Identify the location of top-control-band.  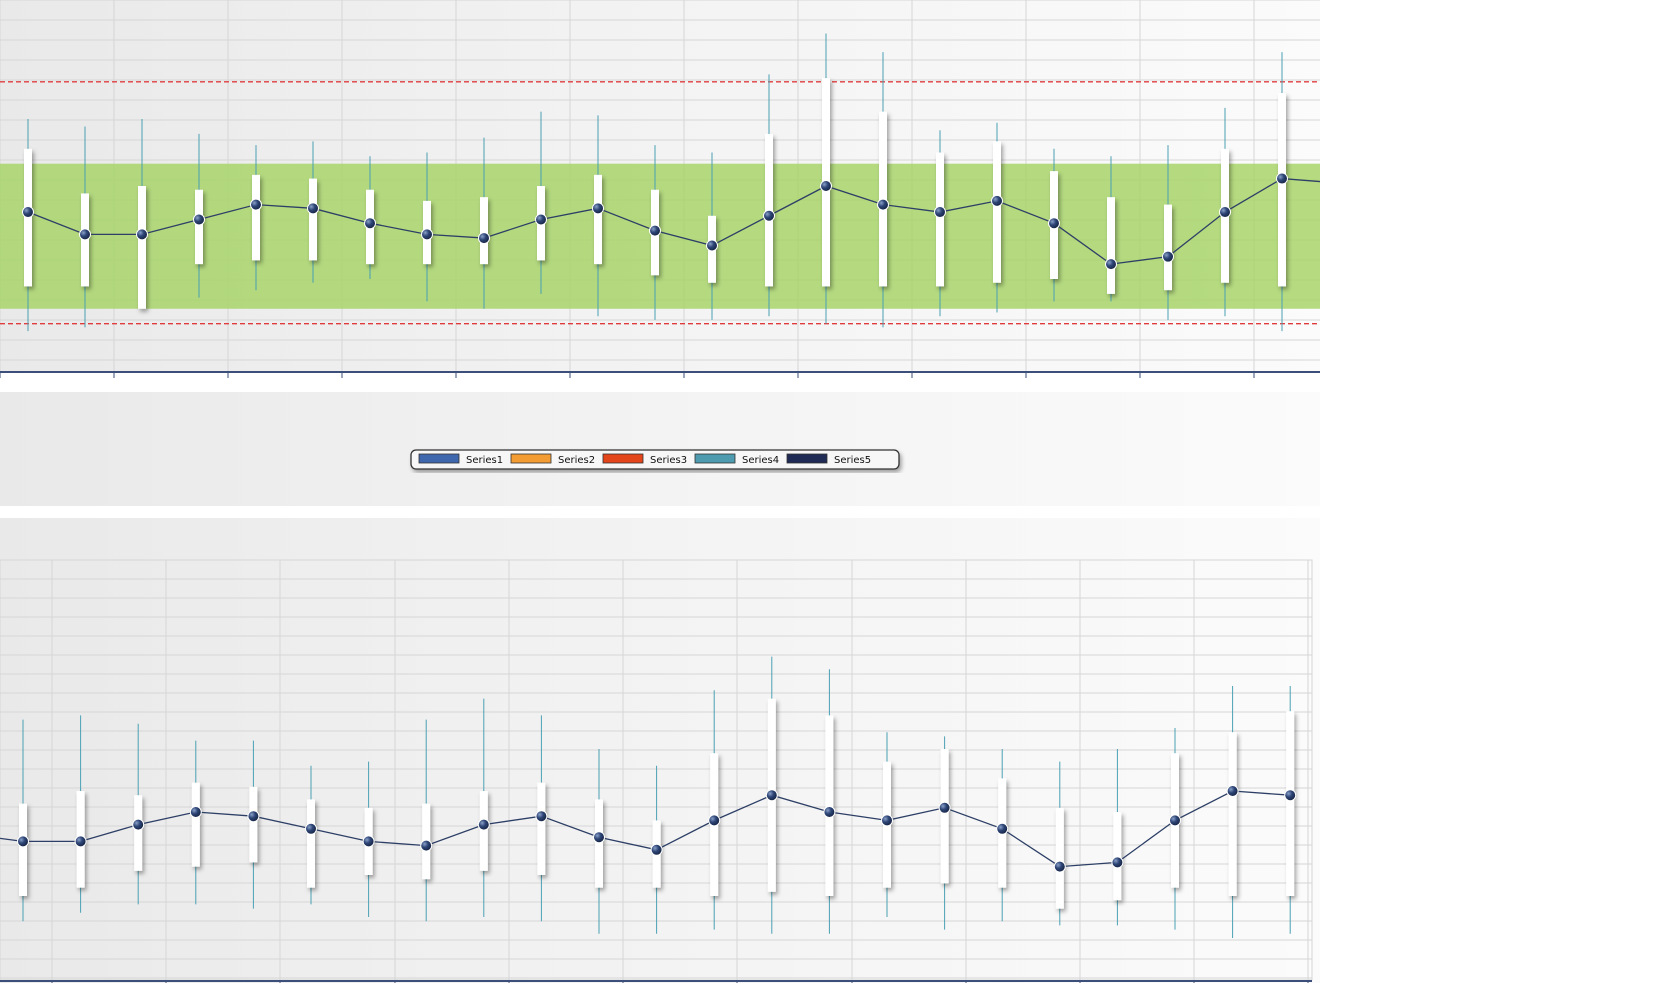
(660, 236).